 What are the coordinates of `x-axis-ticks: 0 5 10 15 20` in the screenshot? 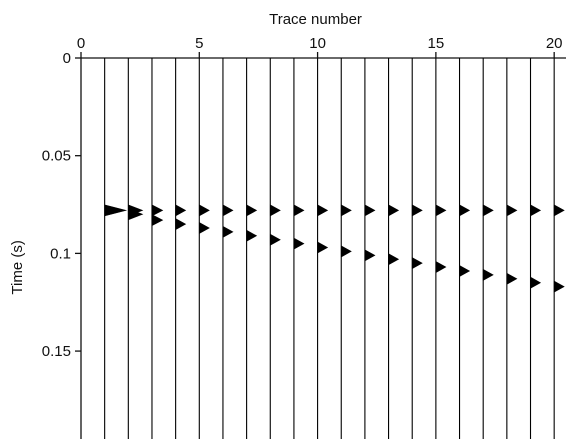 It's located at (320, 46).